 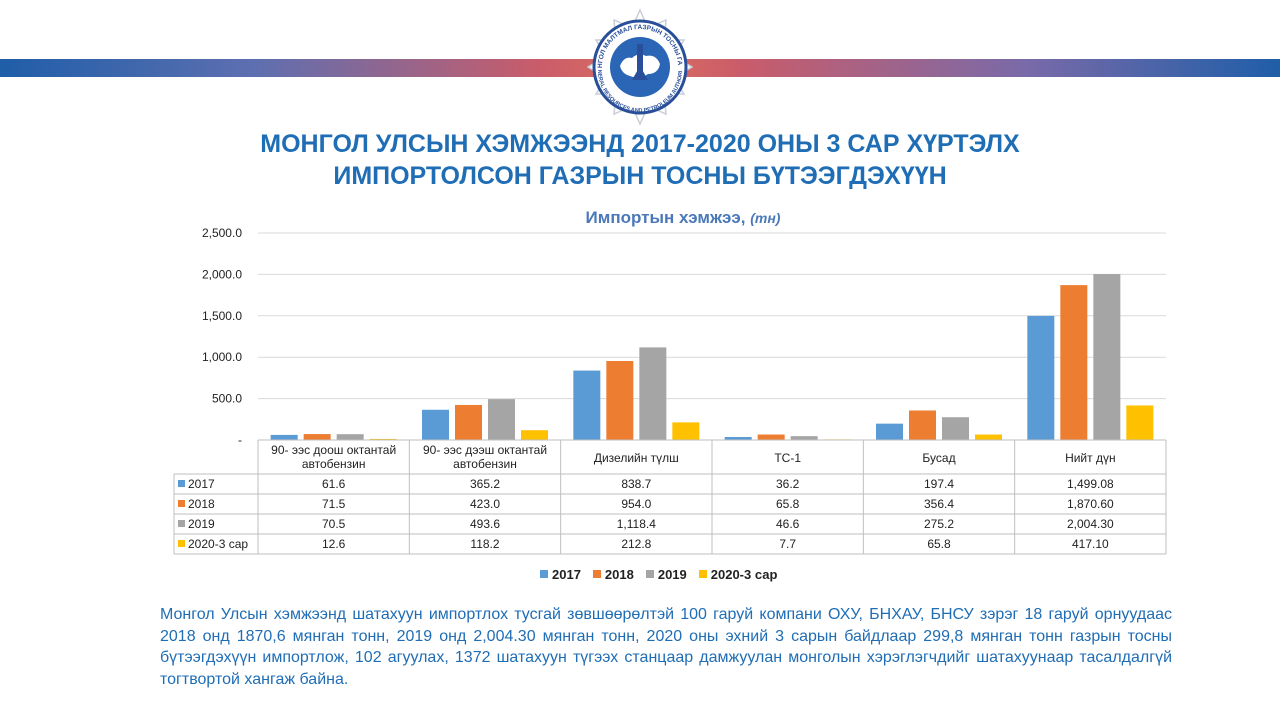 I want to click on y-tick-label: -, so click(x=240, y=440).